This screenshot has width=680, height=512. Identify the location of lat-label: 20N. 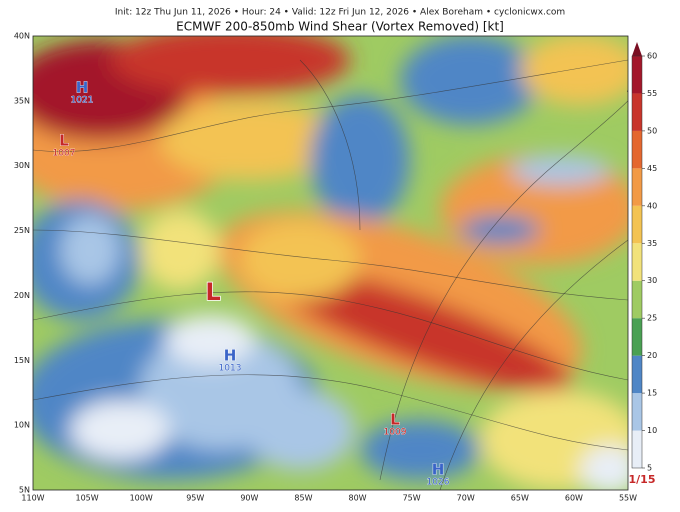
(22, 295).